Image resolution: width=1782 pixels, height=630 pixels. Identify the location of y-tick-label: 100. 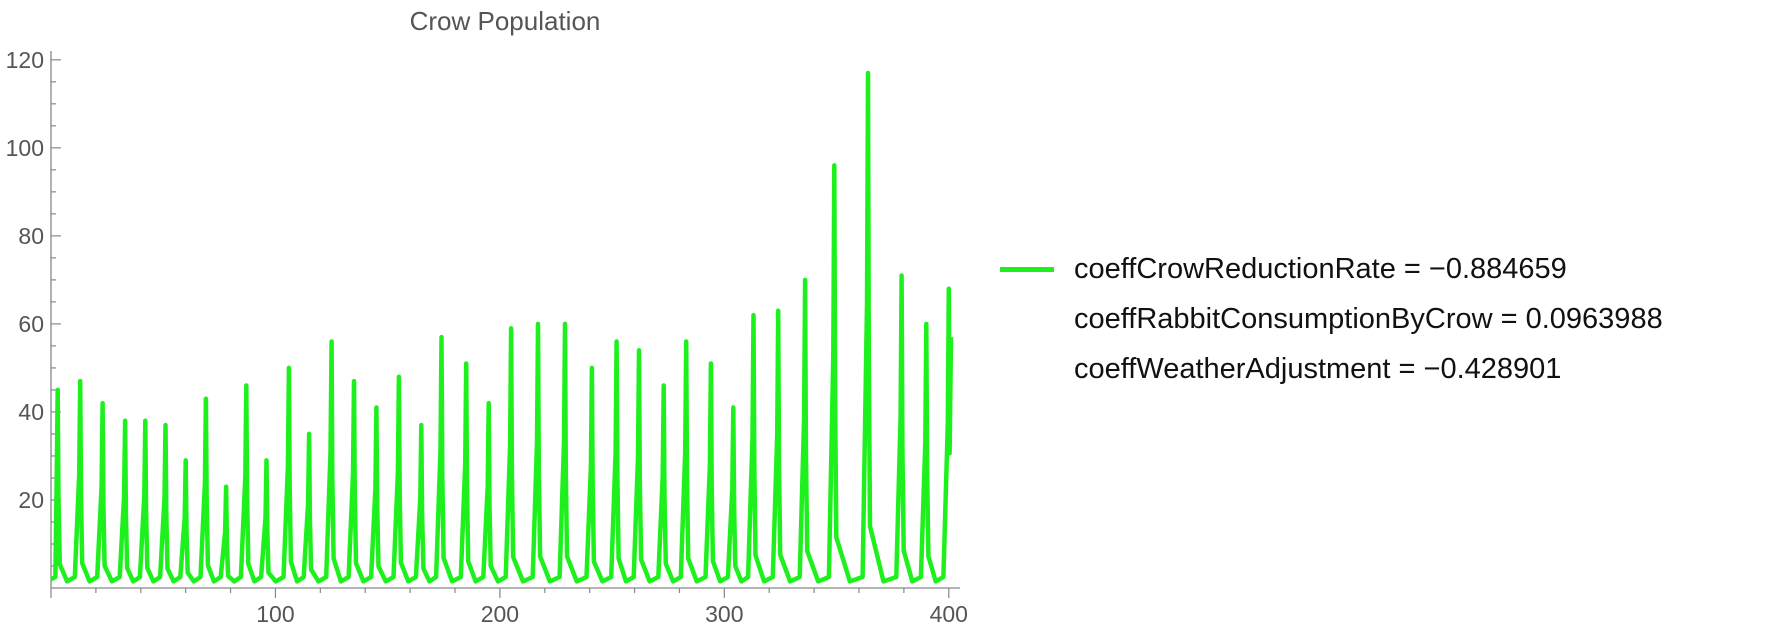
(25, 148).